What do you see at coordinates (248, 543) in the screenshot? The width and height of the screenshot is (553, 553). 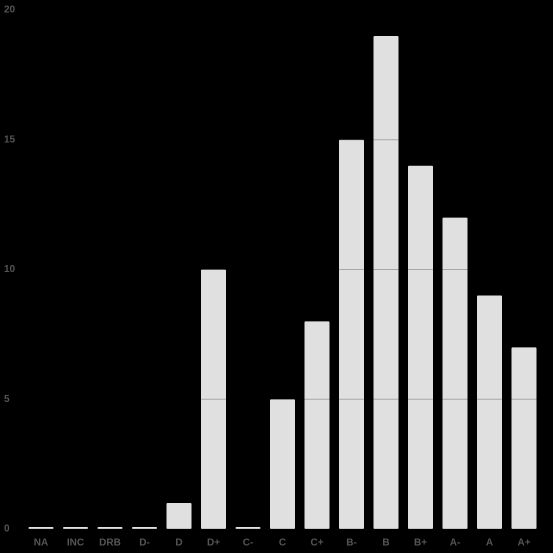 I see `x-tick-label: C-` at bounding box center [248, 543].